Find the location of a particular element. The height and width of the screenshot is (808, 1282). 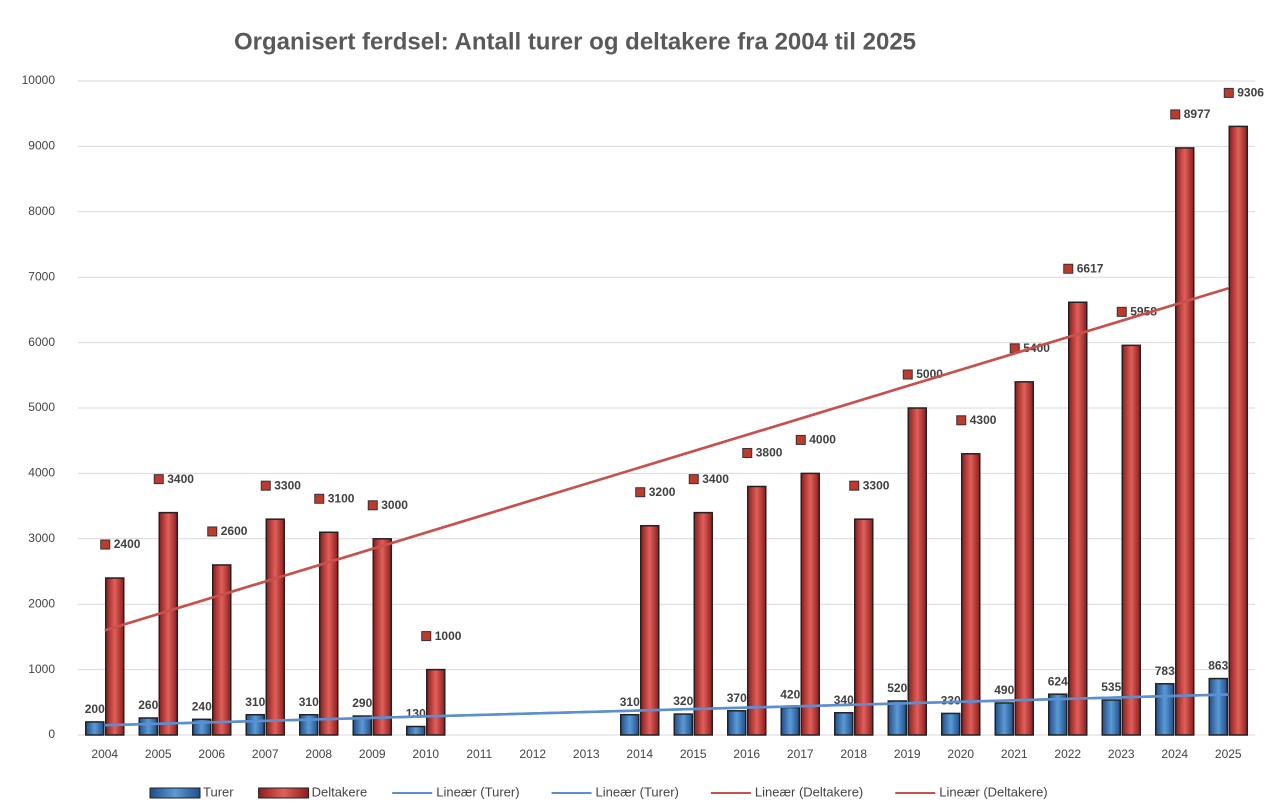

y-tick-label: 9000 is located at coordinates (41, 146).